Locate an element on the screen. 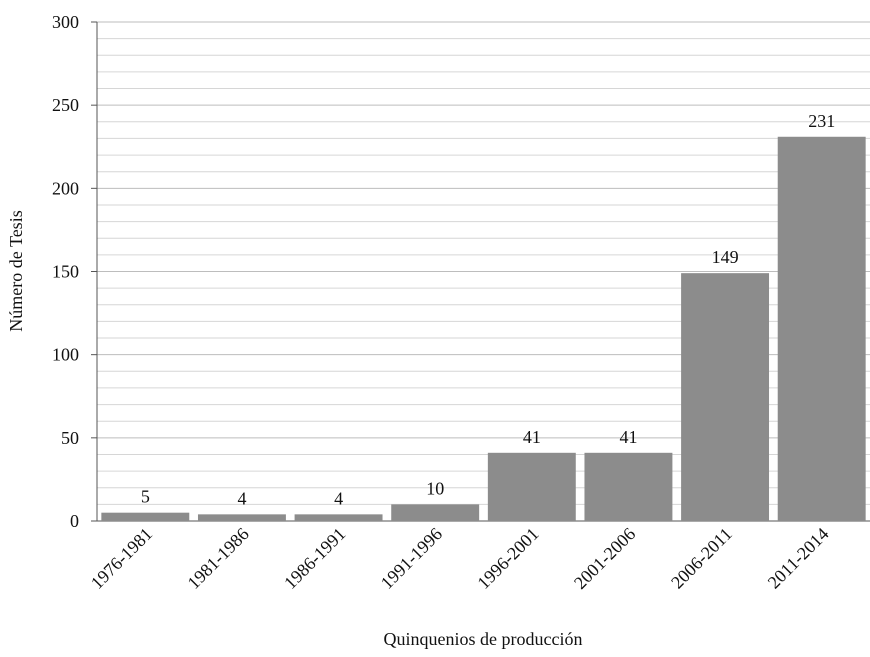 Image resolution: width=870 pixels, height=657 pixels. y-tick-label: 200 is located at coordinates (65, 188).